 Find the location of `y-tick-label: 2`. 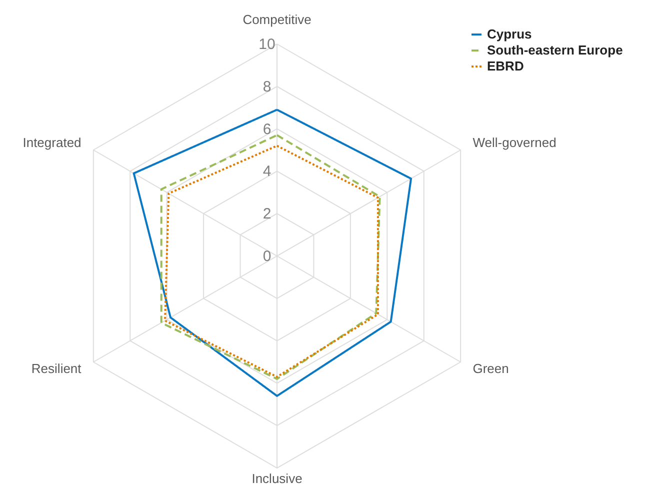

y-tick-label: 2 is located at coordinates (267, 214).